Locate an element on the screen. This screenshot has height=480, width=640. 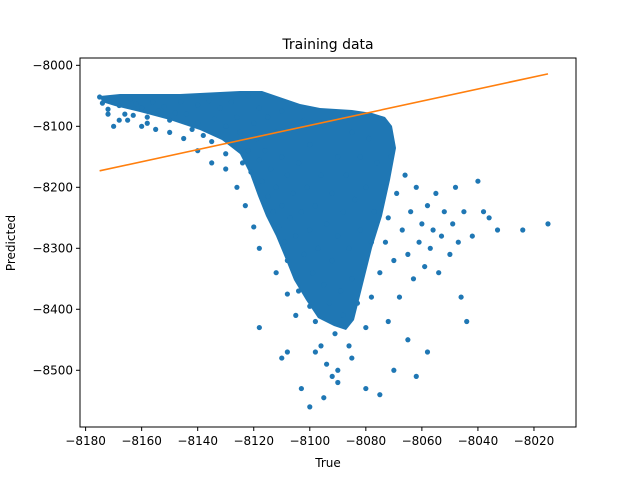
x-tick-label: −8060 is located at coordinates (422, 441).